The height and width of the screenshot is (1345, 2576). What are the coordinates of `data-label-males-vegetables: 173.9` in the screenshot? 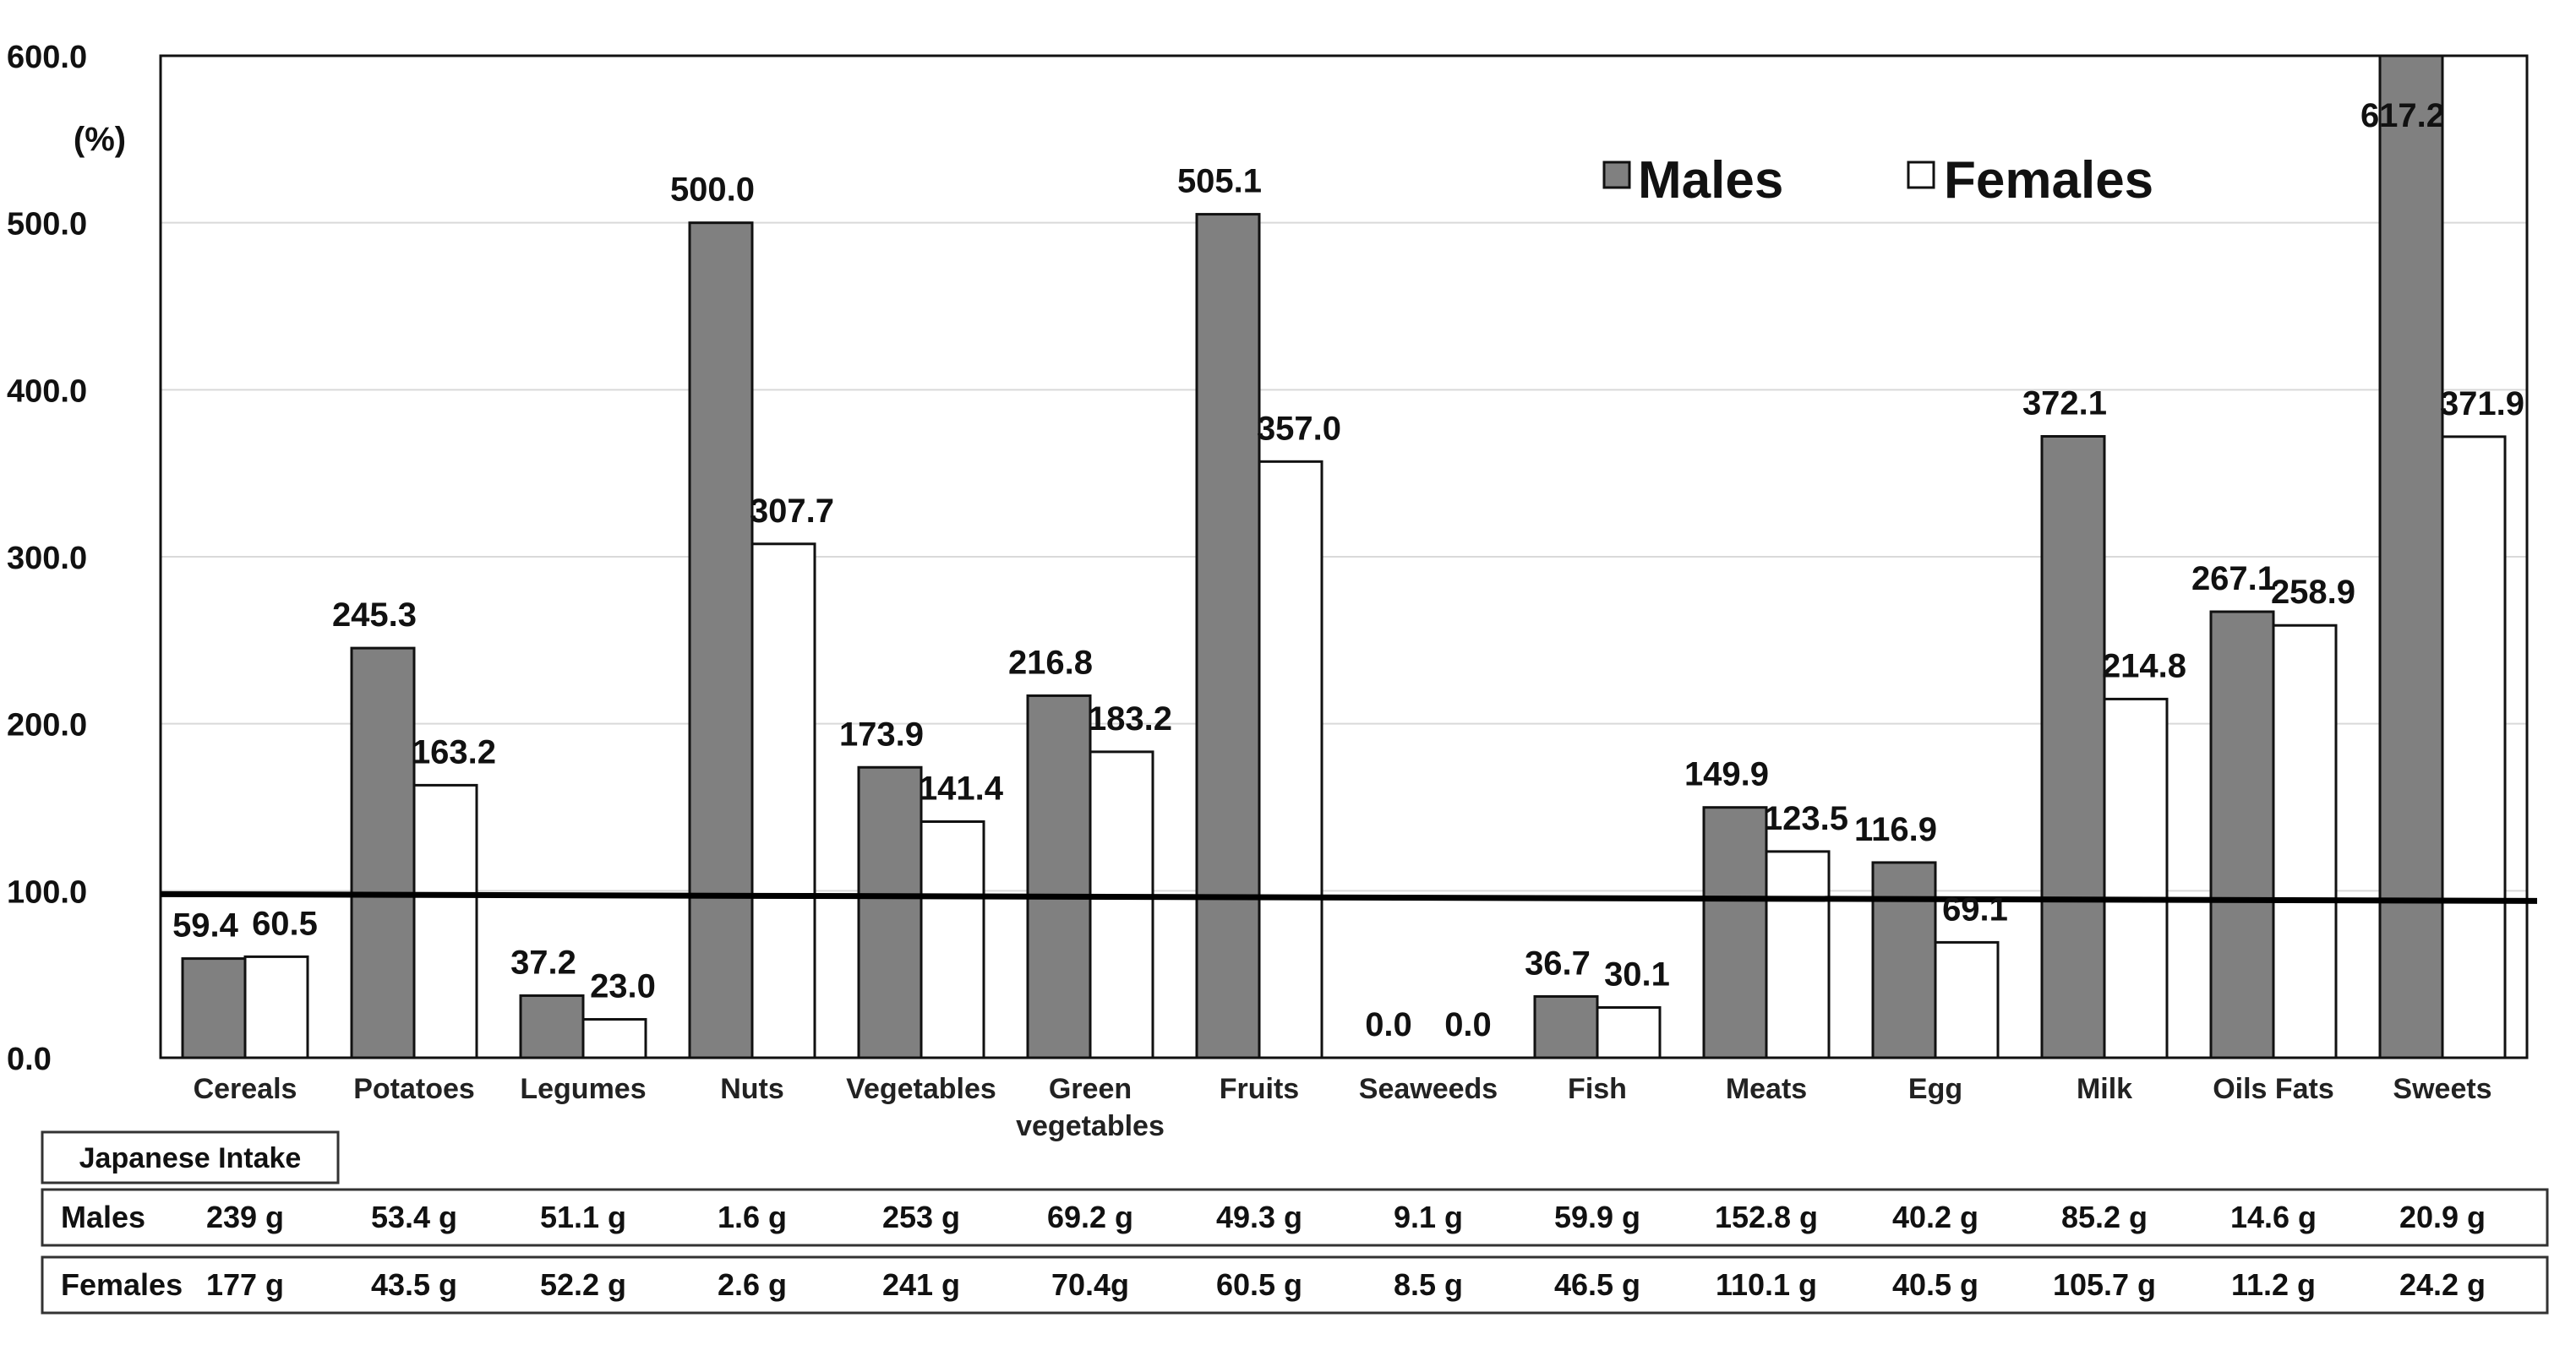 It's located at (882, 735).